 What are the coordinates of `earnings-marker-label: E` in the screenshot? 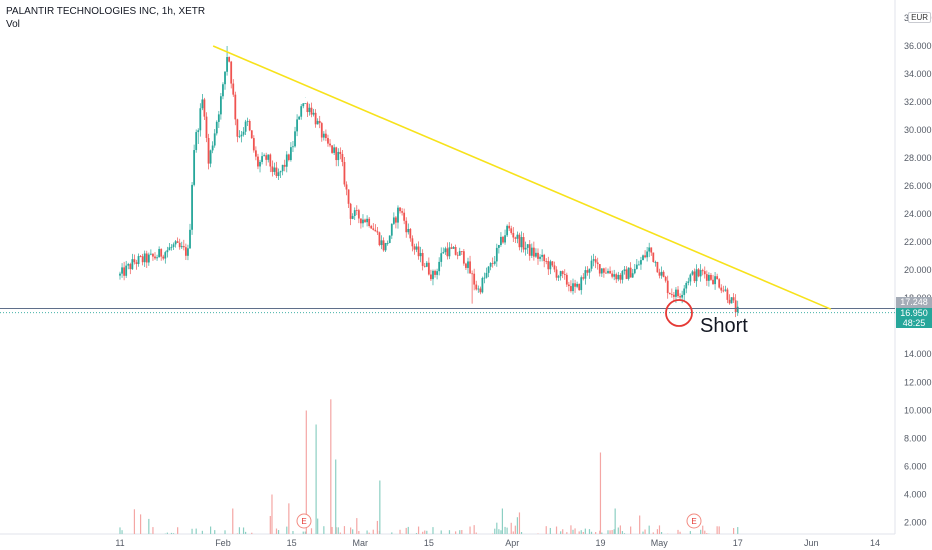 It's located at (693, 521).